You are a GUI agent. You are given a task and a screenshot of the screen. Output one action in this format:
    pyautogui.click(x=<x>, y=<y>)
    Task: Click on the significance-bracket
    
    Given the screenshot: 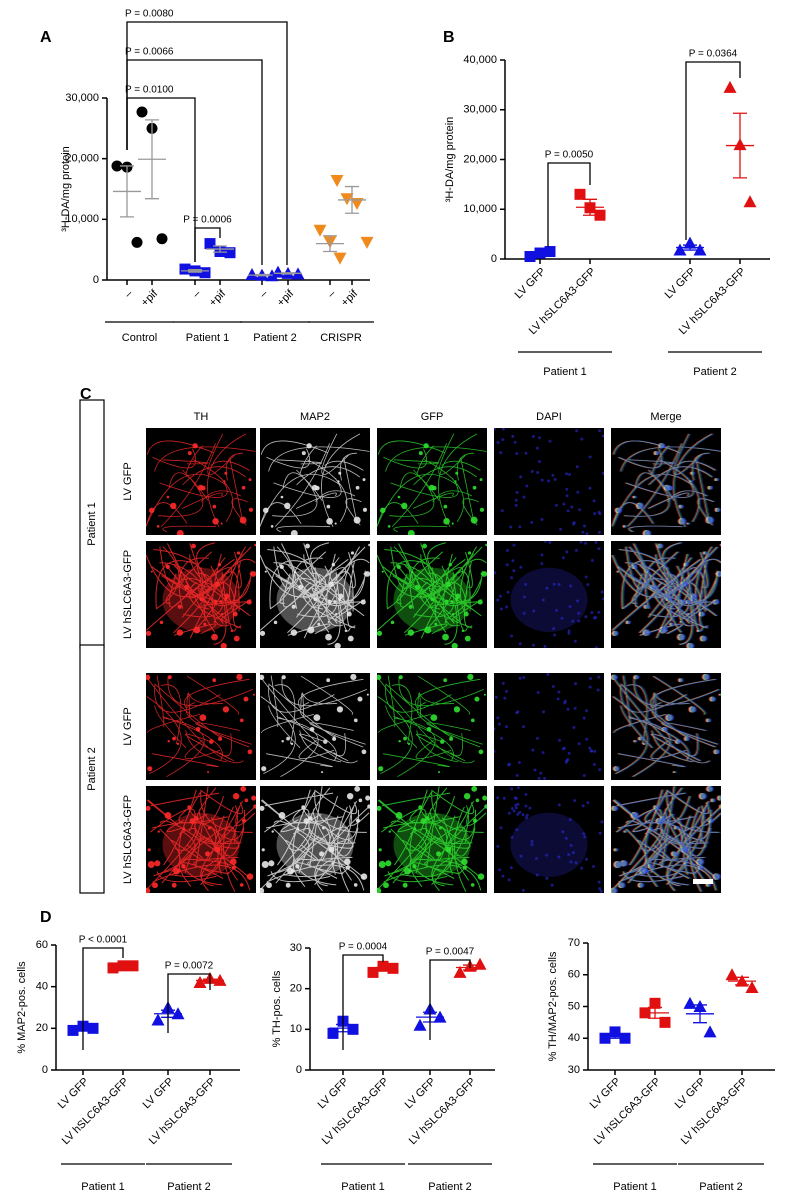 What is the action you would take?
    pyautogui.click(x=207, y=244)
    